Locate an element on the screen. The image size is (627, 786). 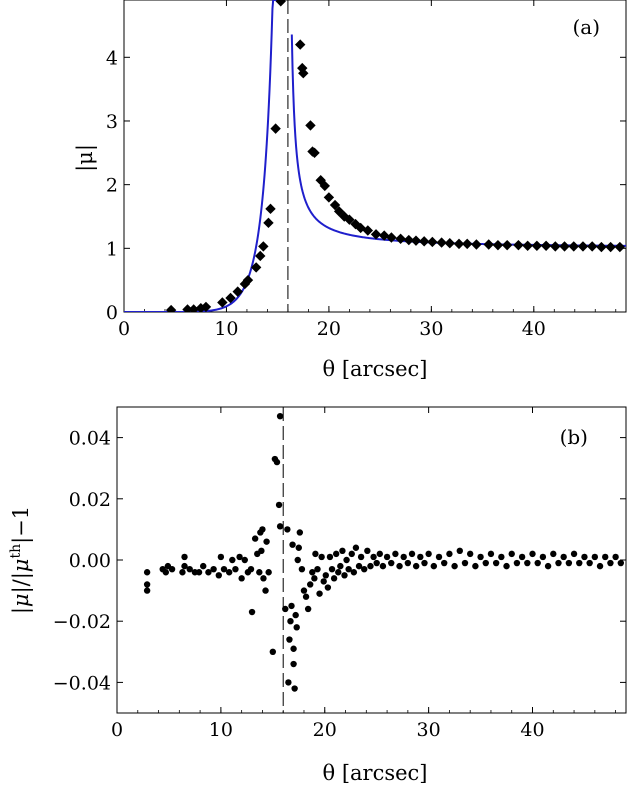
x-tick-label: 10 is located at coordinates (221, 730).